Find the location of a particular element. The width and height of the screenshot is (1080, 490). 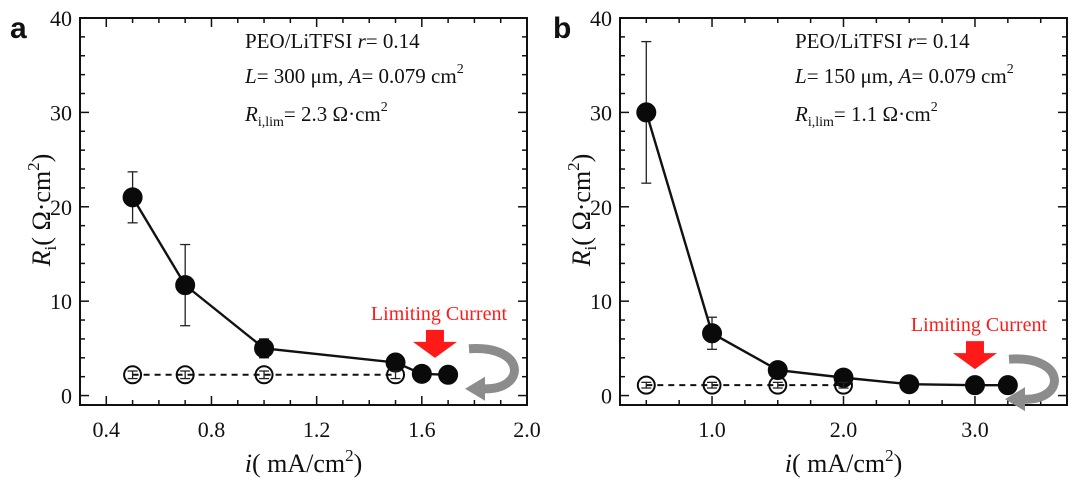

y-tick-label: 40 is located at coordinates (601, 18).